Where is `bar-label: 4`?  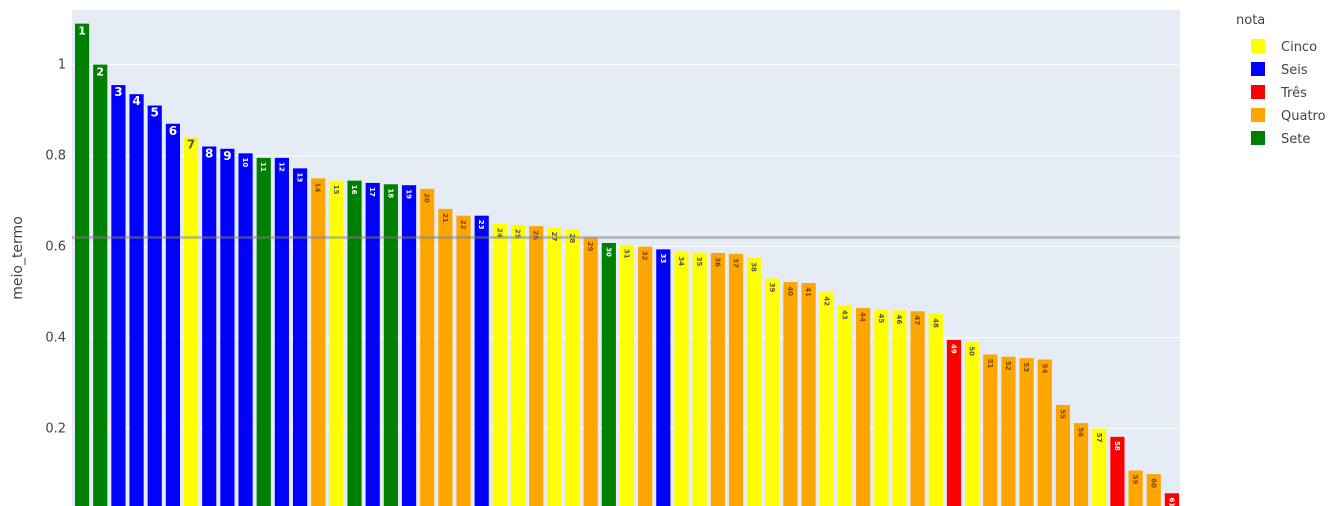 bar-label: 4 is located at coordinates (136, 101).